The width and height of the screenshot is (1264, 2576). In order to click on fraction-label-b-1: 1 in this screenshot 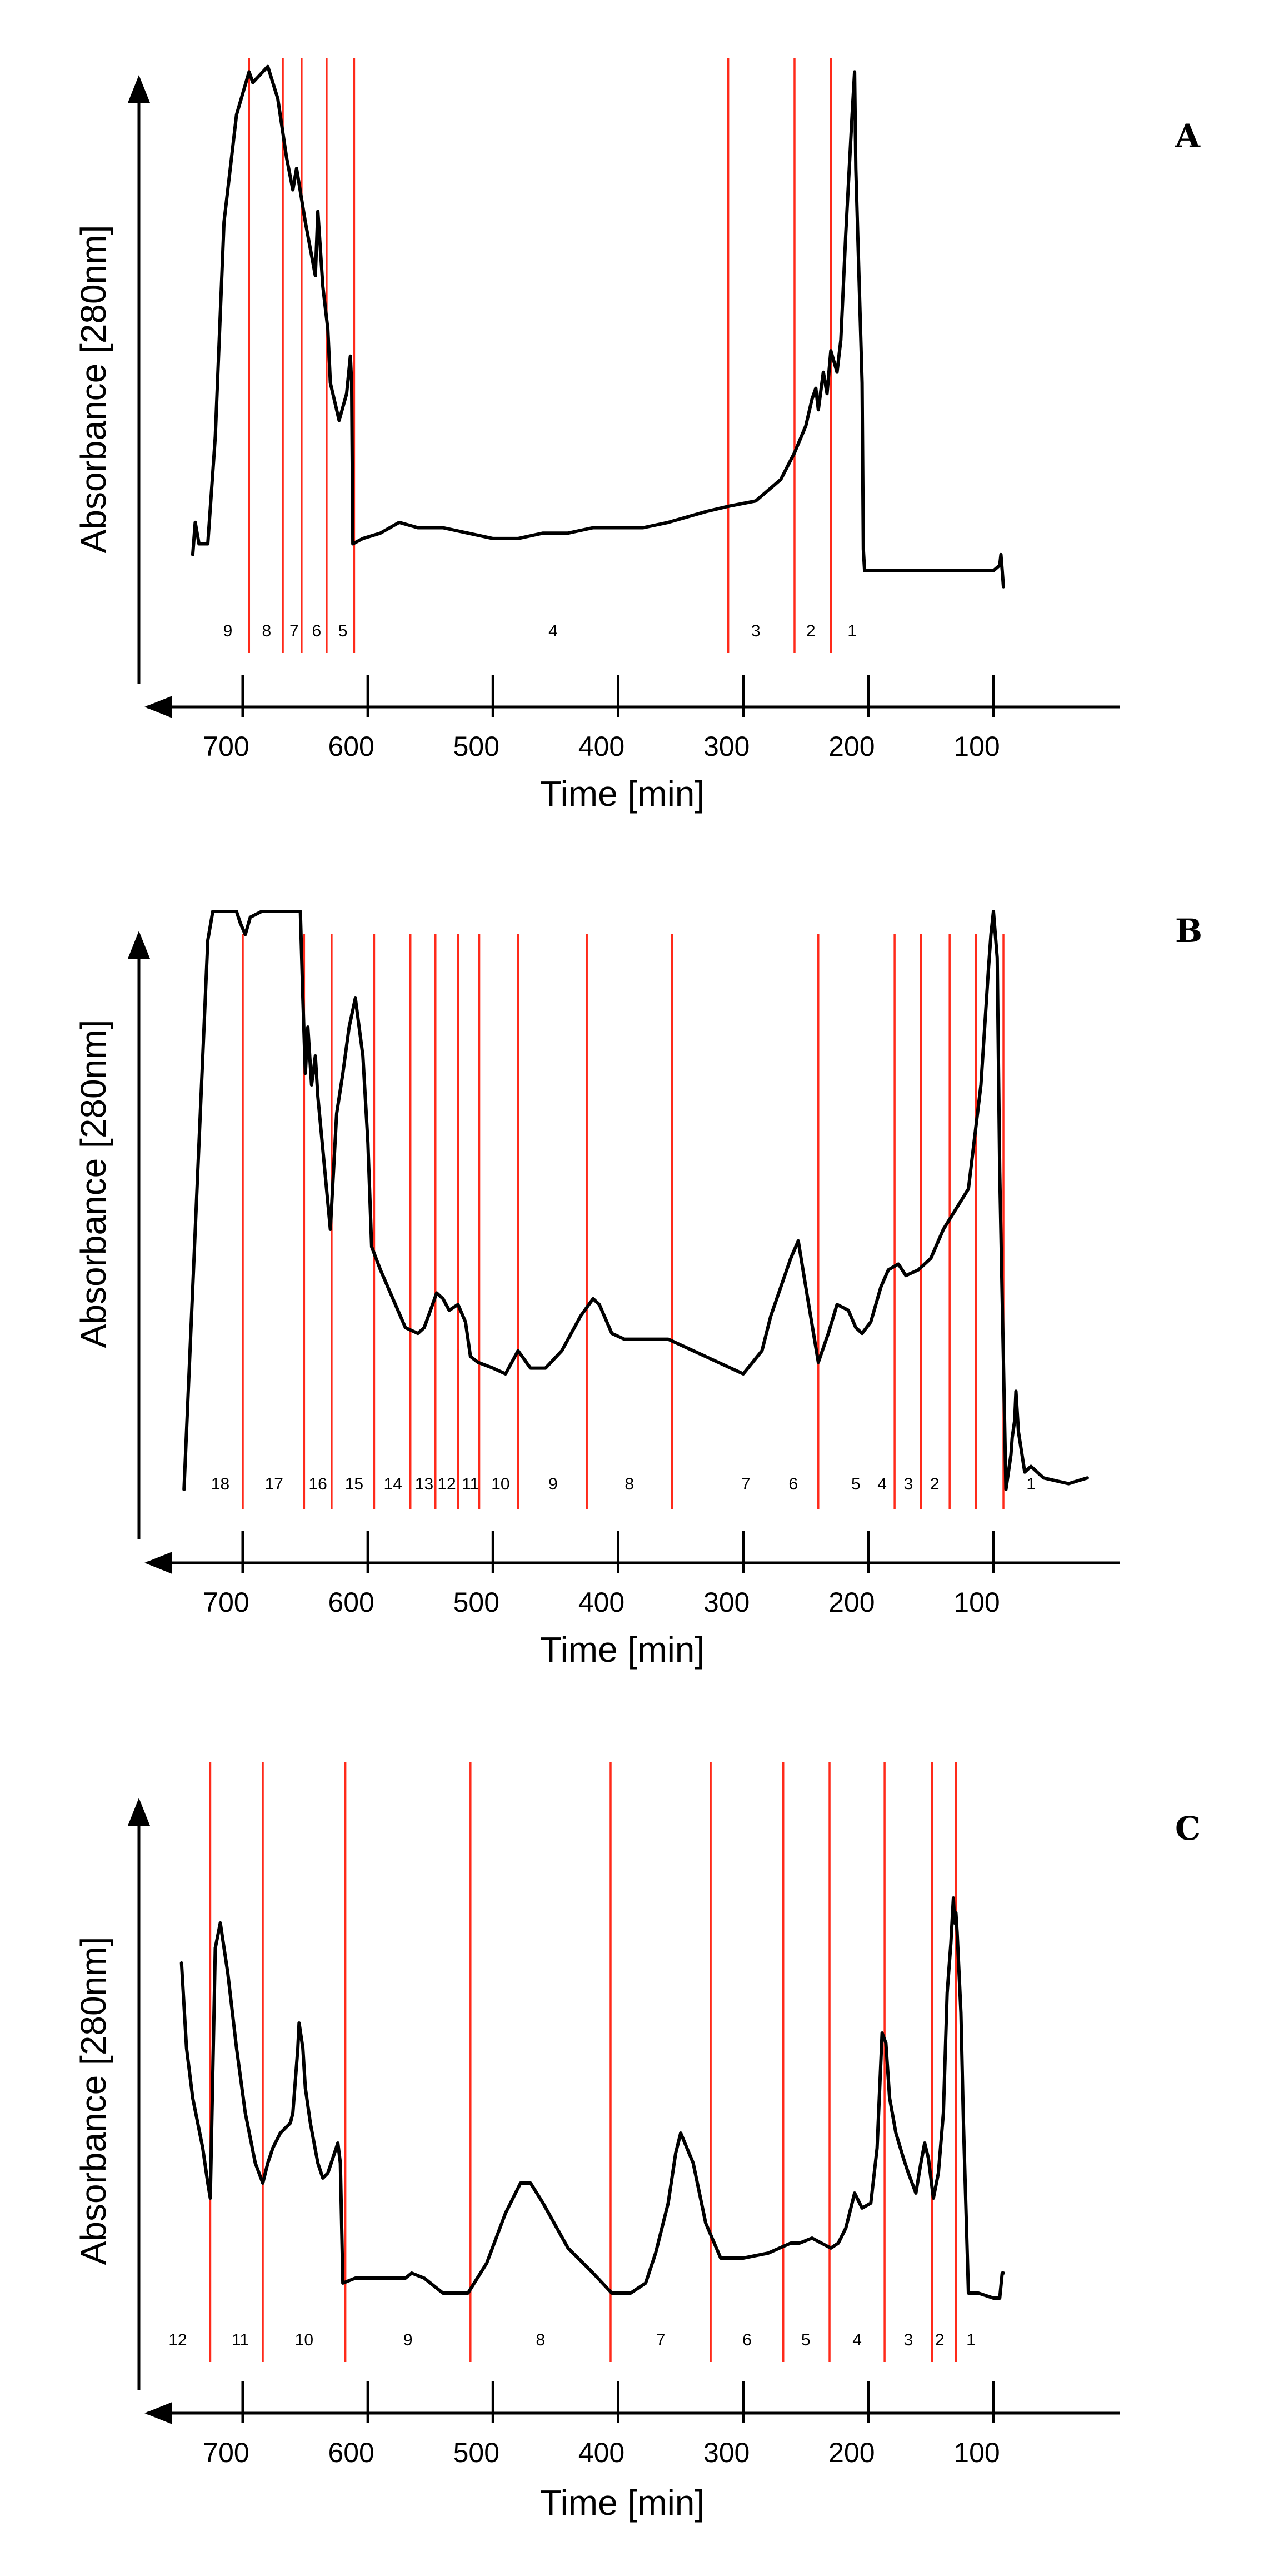, I will do `click(1031, 1484)`.